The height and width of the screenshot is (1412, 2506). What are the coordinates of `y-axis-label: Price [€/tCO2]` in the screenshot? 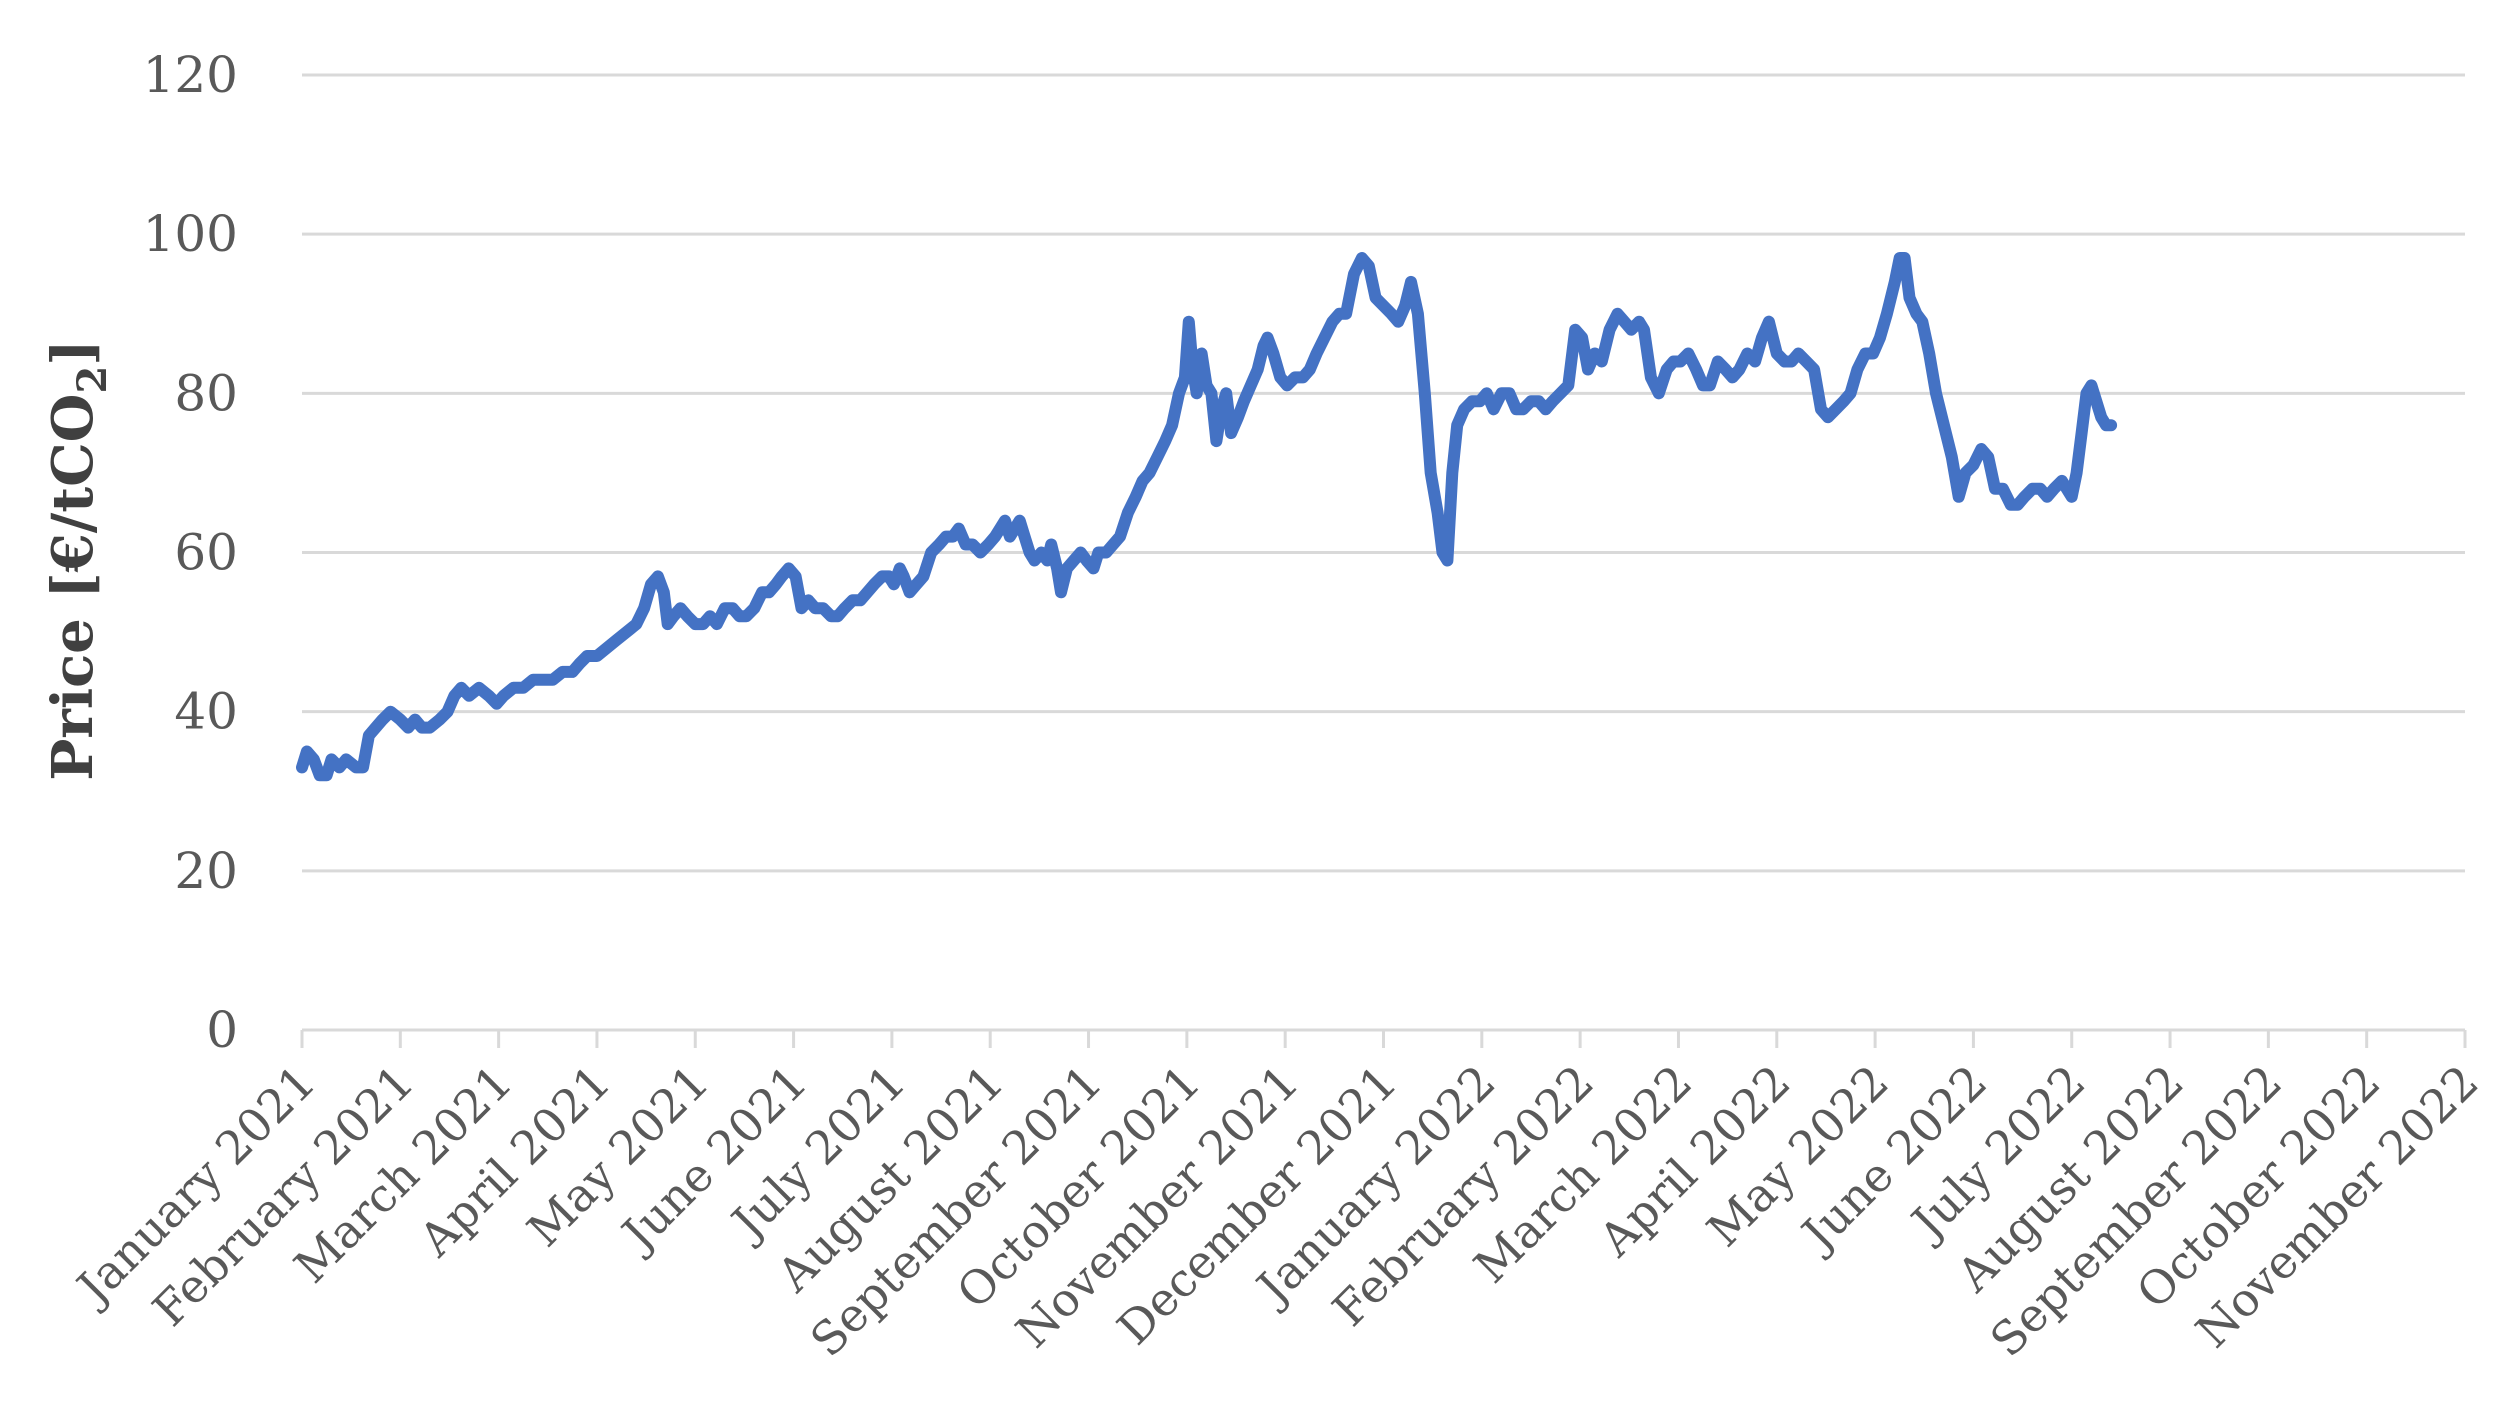 It's located at (78, 560).